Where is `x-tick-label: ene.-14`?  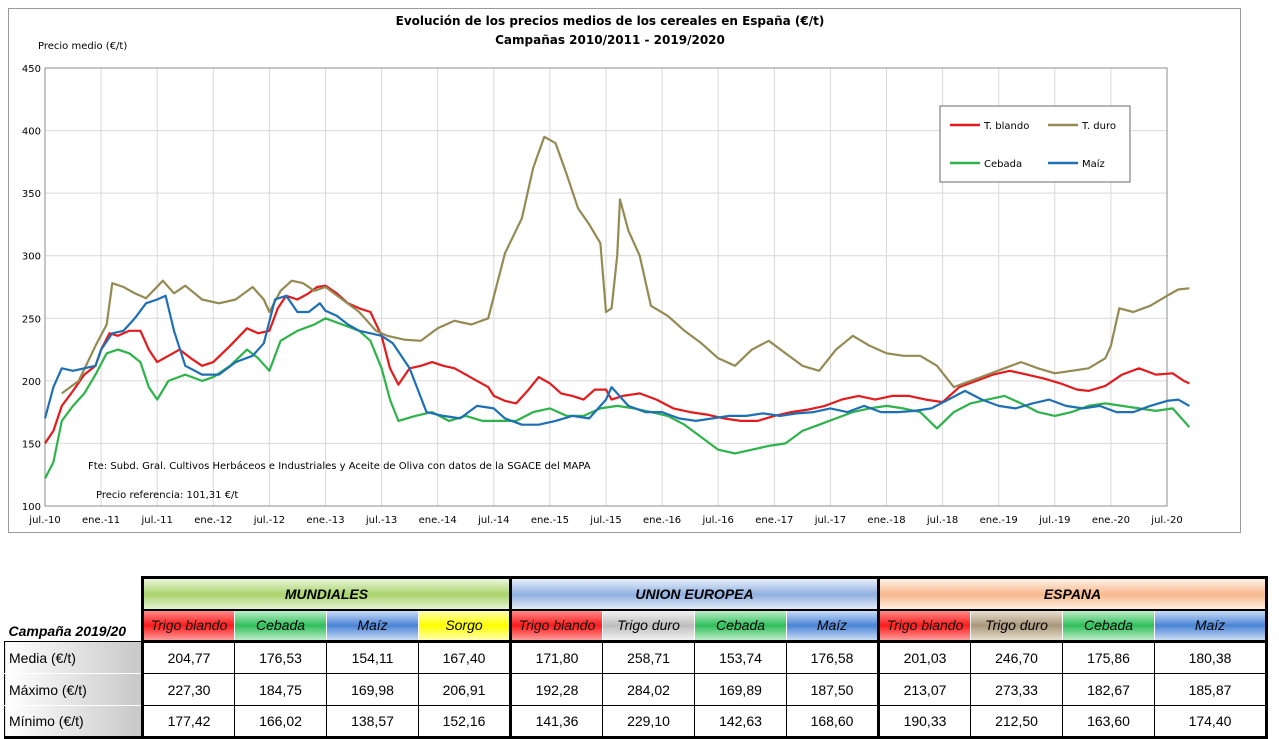 x-tick-label: ene.-14 is located at coordinates (438, 520).